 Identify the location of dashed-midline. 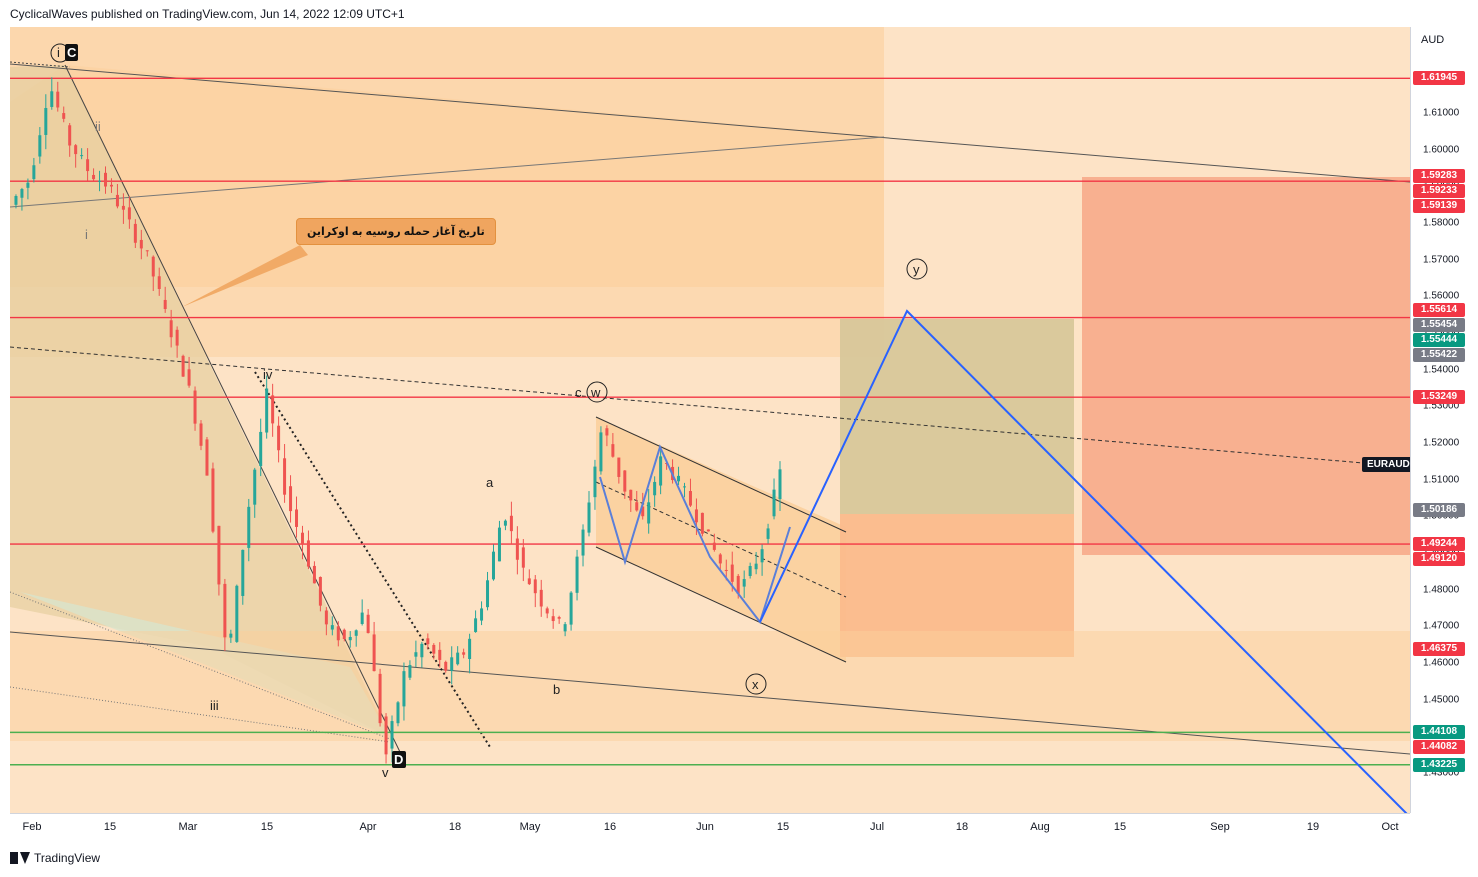
(710, 407).